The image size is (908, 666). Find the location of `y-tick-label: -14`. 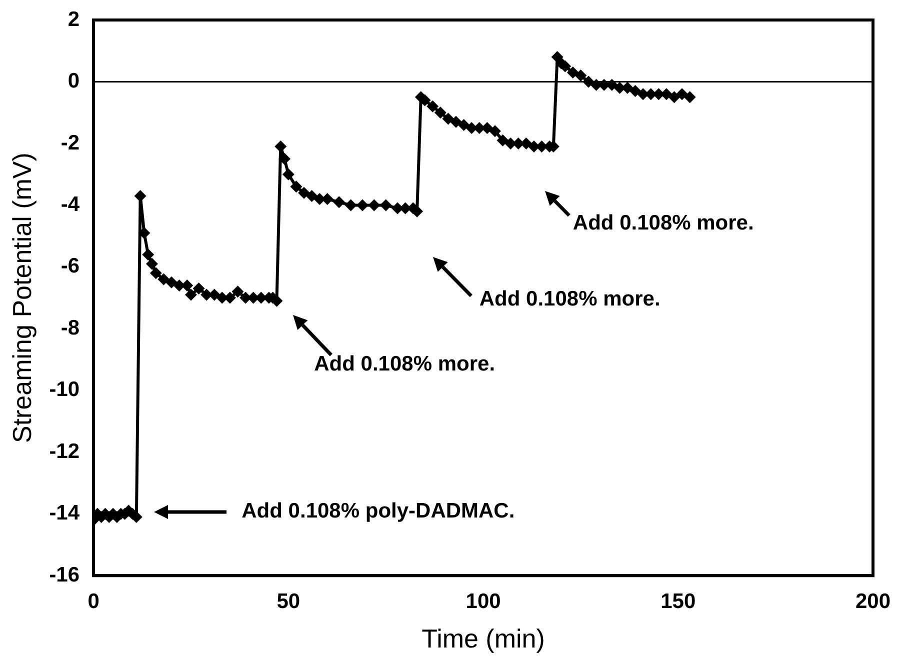

y-tick-label: -14 is located at coordinates (64, 513).